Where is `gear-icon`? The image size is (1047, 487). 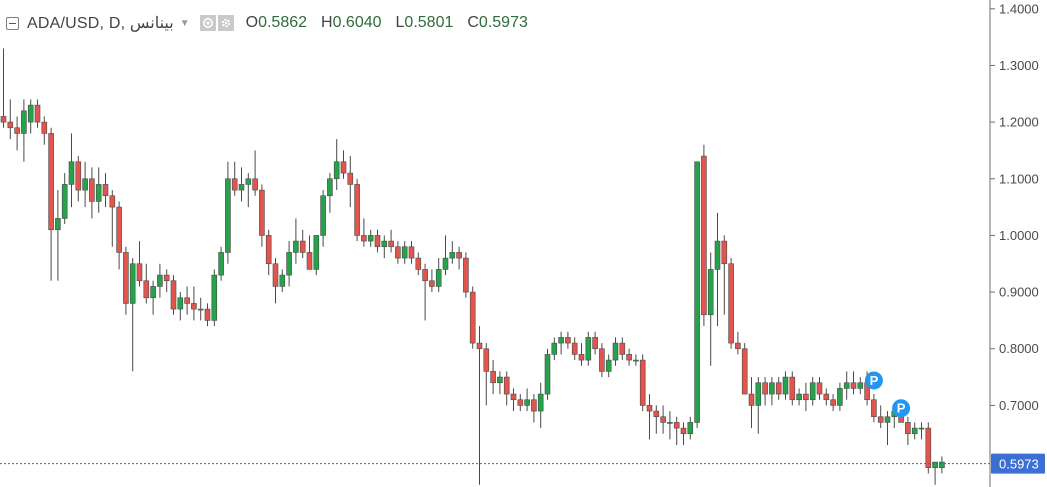
gear-icon is located at coordinates (225, 23).